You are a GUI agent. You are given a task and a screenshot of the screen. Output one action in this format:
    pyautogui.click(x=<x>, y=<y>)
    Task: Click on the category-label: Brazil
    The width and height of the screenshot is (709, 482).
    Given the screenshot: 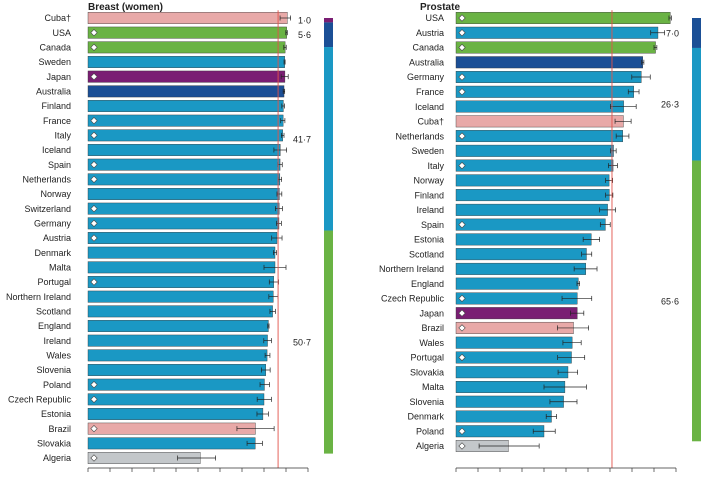 What is the action you would take?
    pyautogui.click(x=432, y=328)
    